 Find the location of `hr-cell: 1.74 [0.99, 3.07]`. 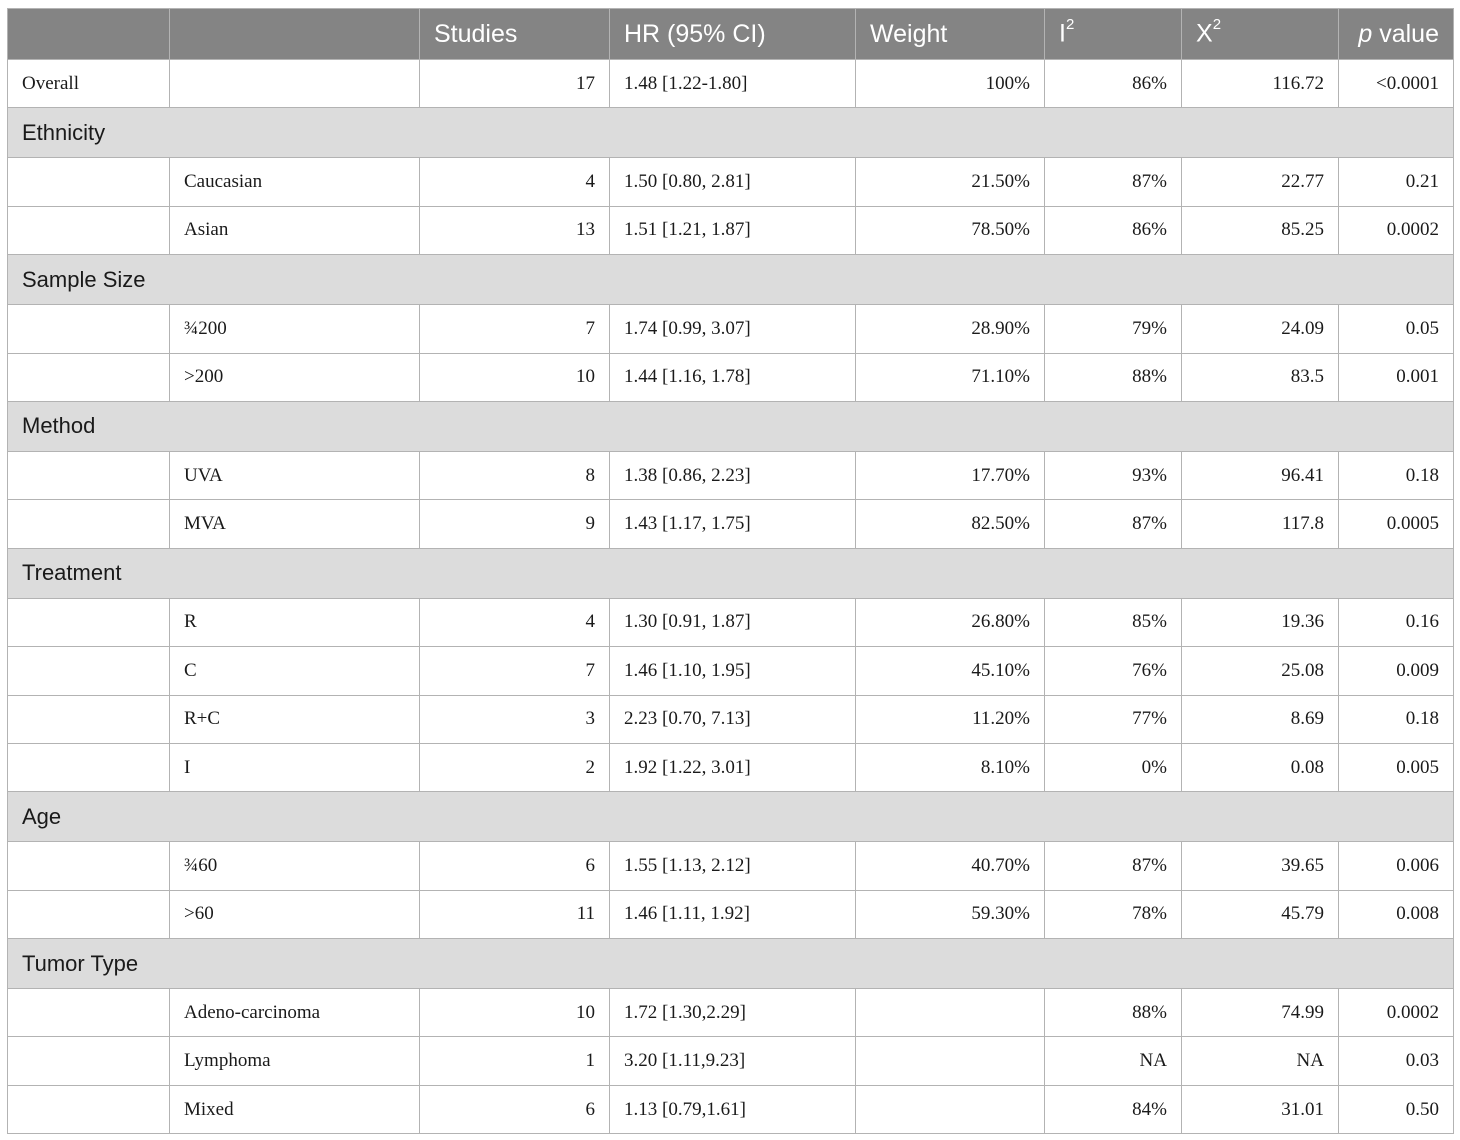

hr-cell: 1.74 [0.99, 3.07] is located at coordinates (732, 329).